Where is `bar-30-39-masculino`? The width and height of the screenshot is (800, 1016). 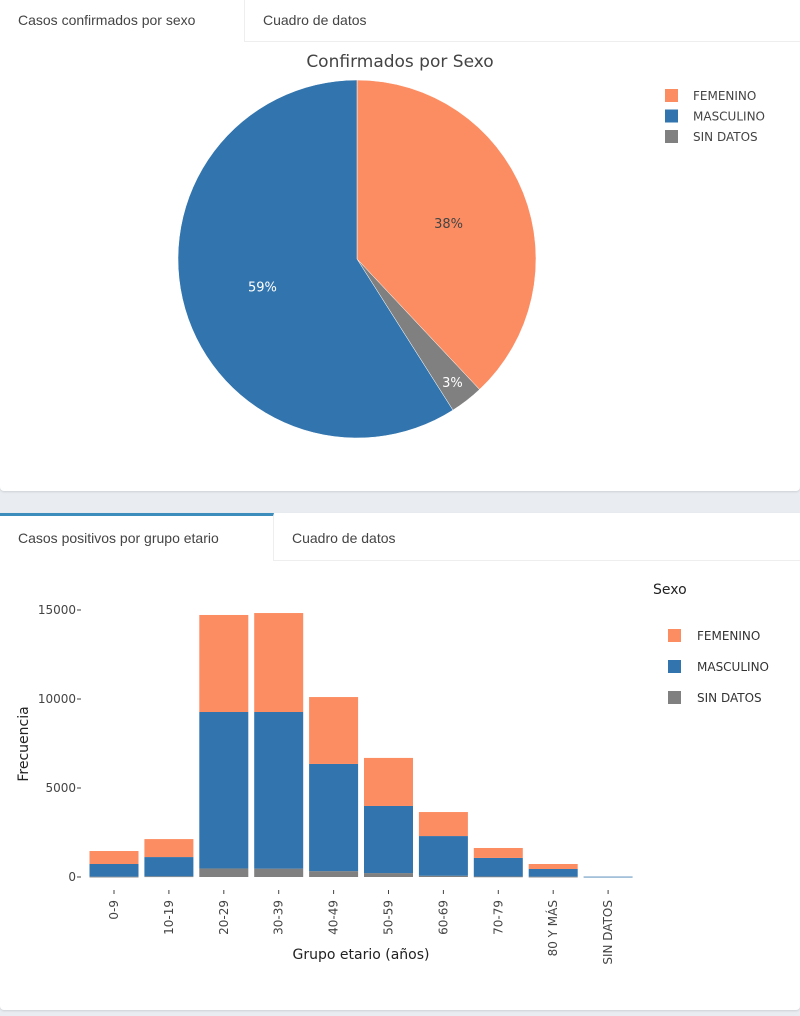 bar-30-39-masculino is located at coordinates (279, 790).